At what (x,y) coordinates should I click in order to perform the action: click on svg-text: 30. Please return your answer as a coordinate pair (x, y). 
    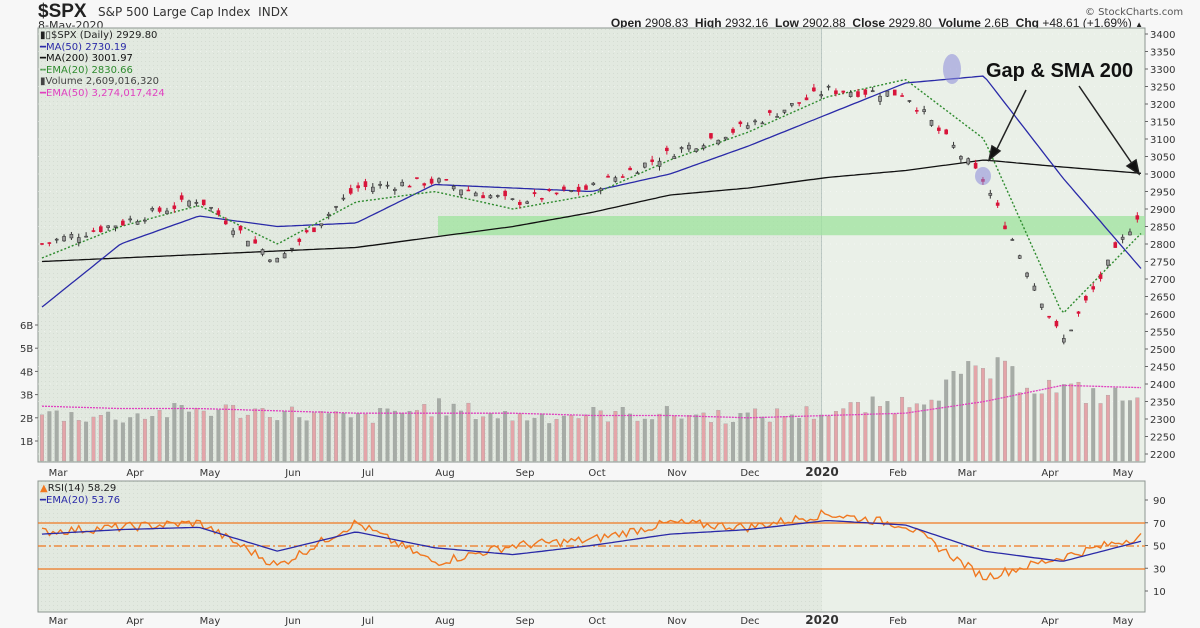
    Looking at the image, I should click on (1159, 569).